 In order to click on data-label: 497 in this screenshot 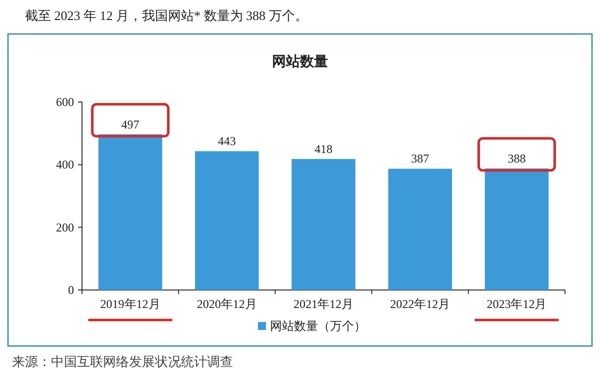, I will do `click(130, 124)`.